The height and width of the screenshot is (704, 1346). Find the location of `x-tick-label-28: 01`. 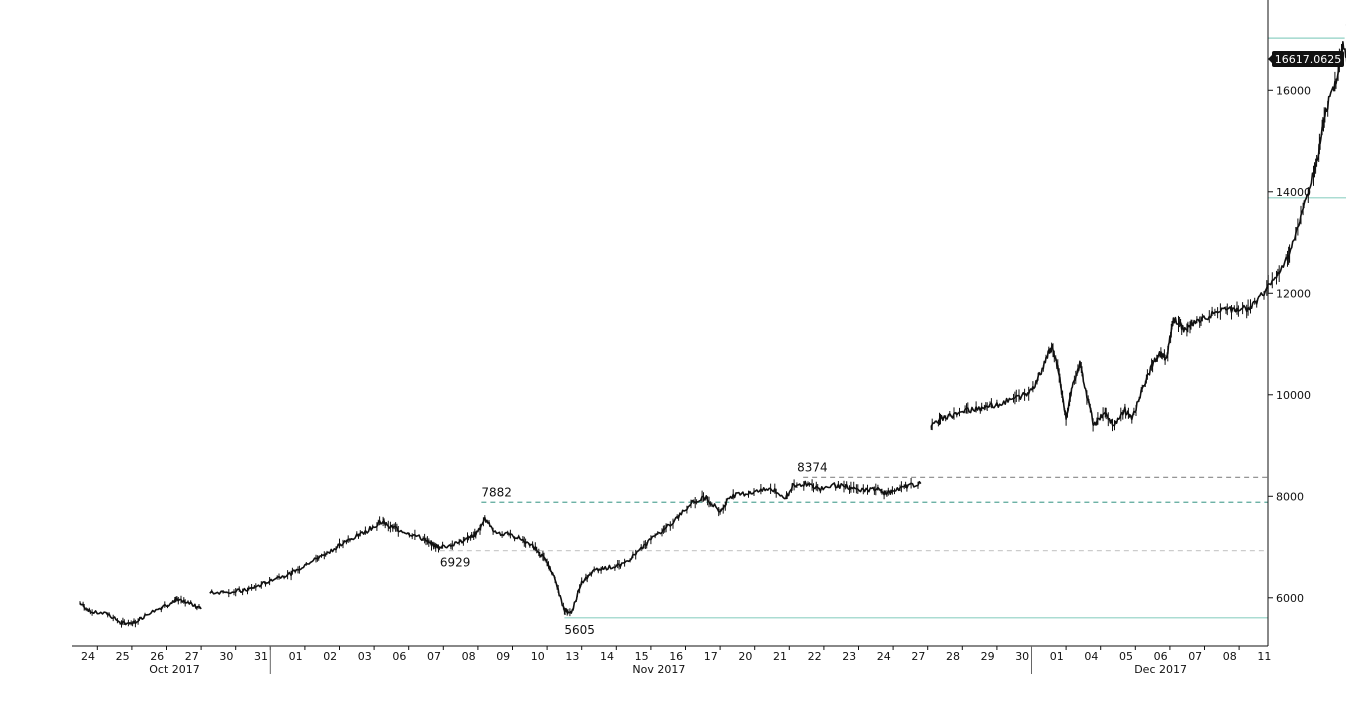

x-tick-label-28: 01 is located at coordinates (1057, 656).